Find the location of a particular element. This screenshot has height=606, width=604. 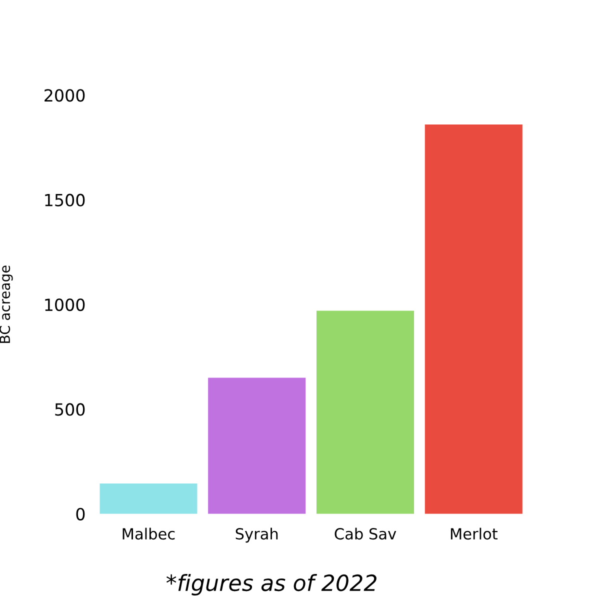

y-tick-label: 1500 is located at coordinates (65, 200).